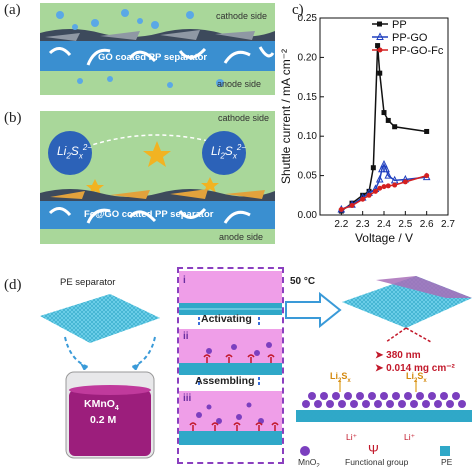 The width and height of the screenshot is (474, 467). Describe the element at coordinates (418, 51) in the screenshot. I see `legend-label: PP-GO-Fc` at that location.